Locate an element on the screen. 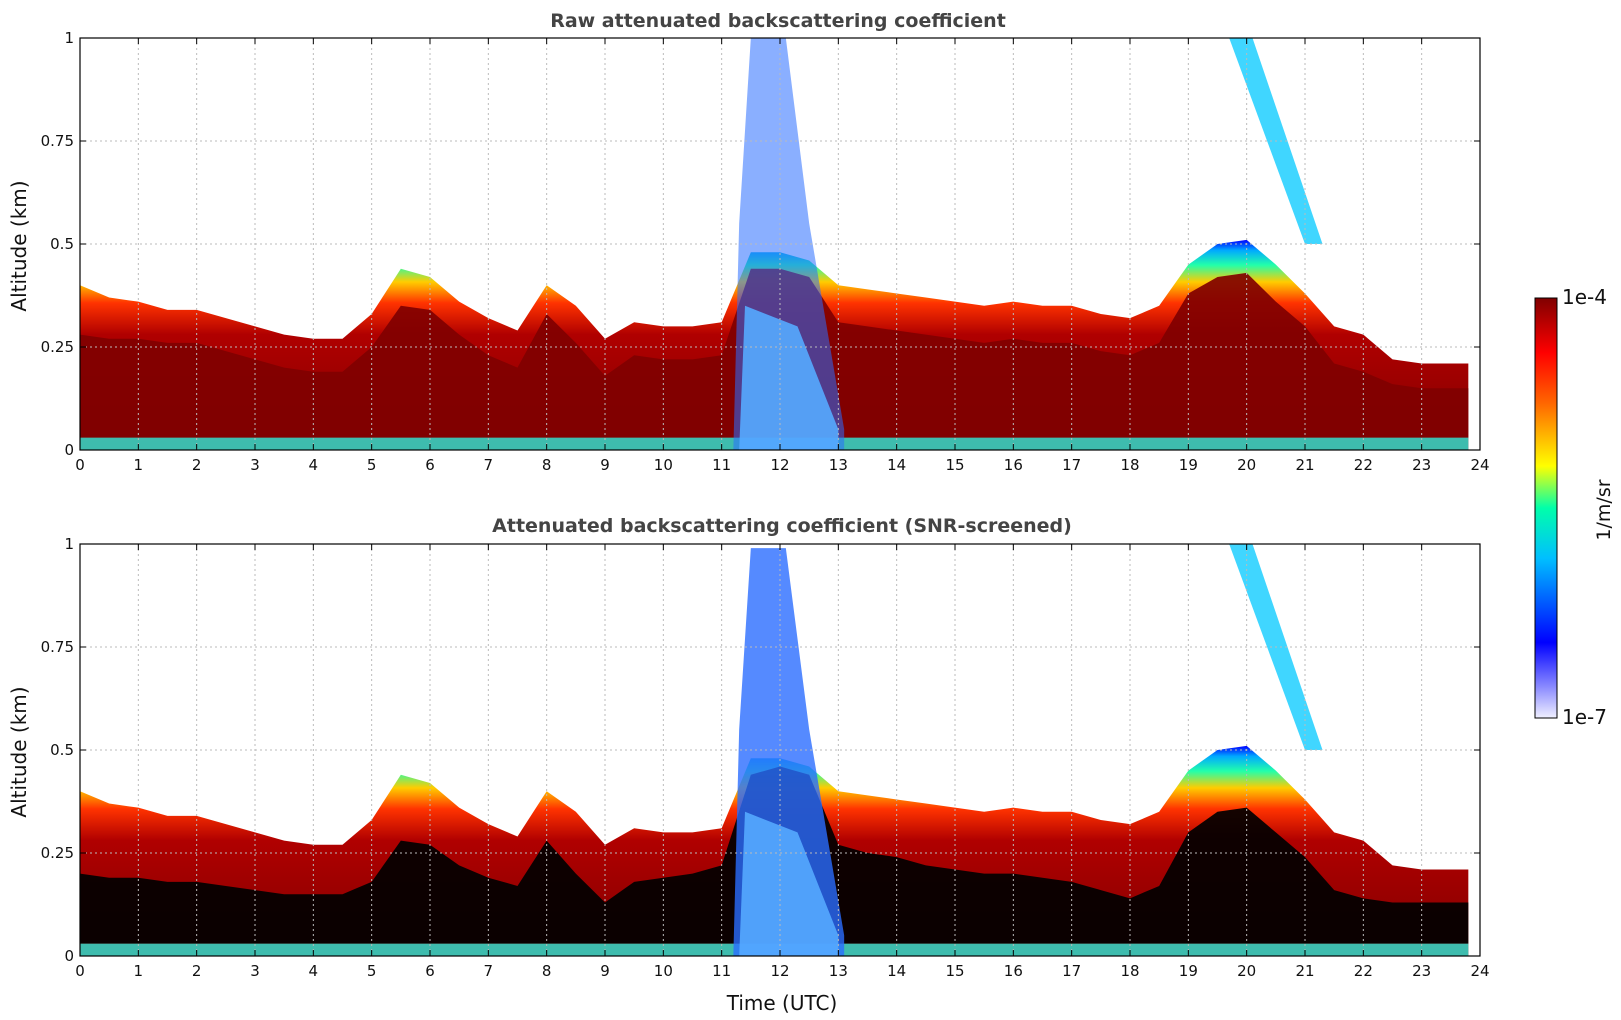 The image size is (1621, 1020). colorbar-max-label: 1e-4 is located at coordinates (1584, 297).